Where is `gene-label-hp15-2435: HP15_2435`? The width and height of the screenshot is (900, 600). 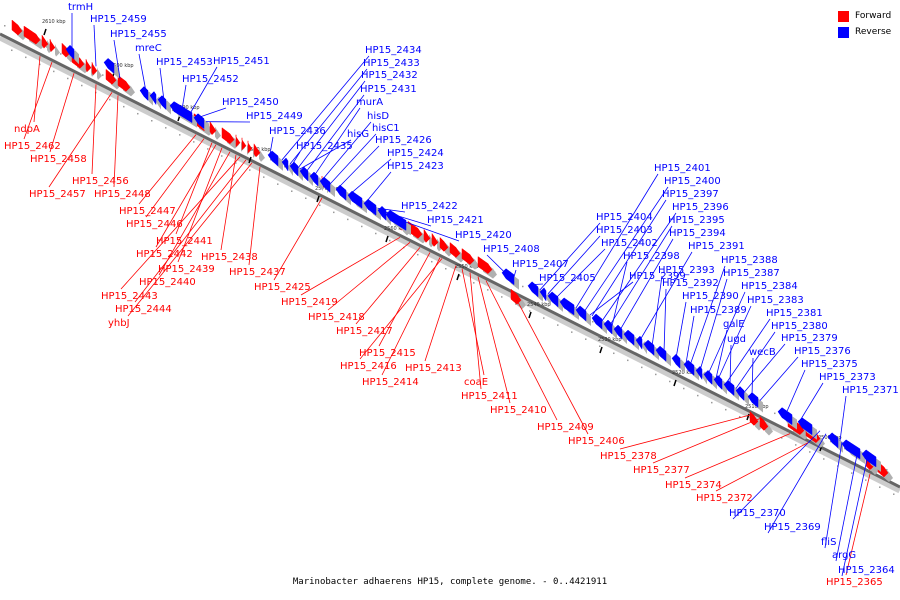
gene-label-hp15-2435: HP15_2435 is located at coordinates (324, 146).